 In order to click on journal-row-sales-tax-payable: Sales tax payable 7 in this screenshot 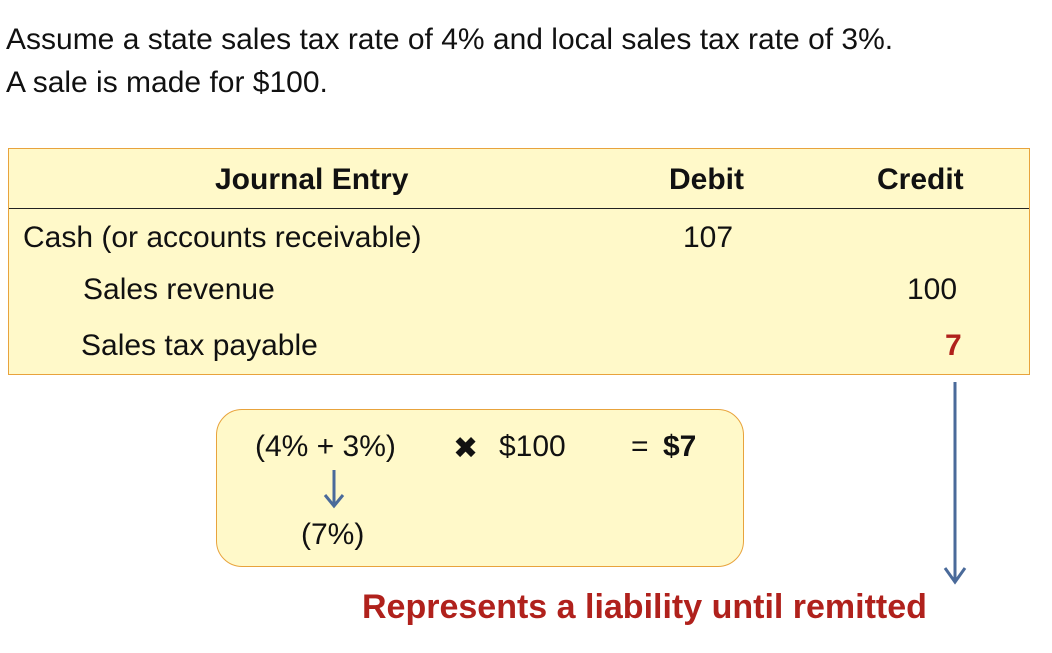, I will do `click(519, 354)`.